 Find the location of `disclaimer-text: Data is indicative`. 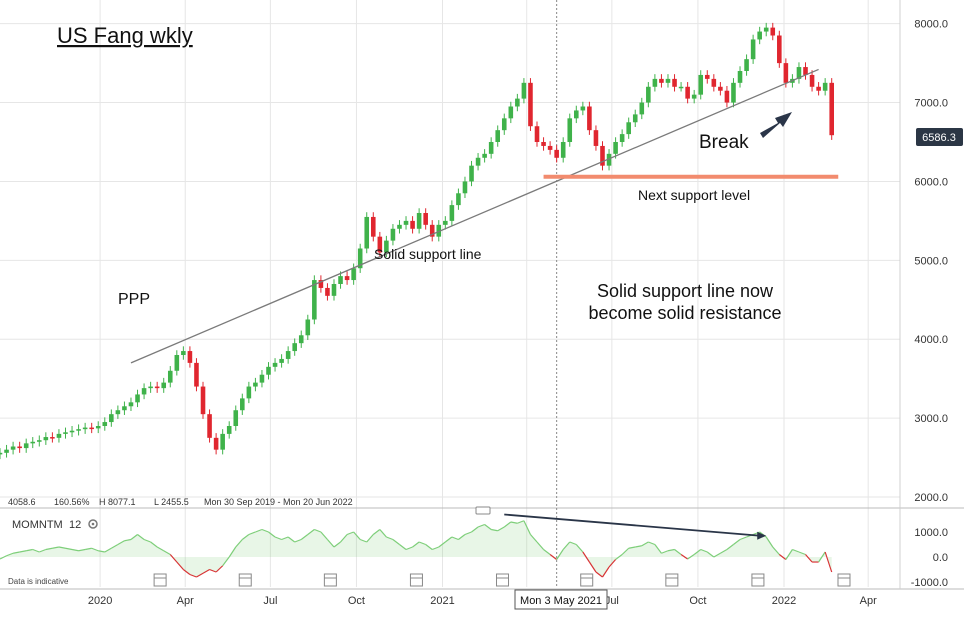

disclaimer-text: Data is indicative is located at coordinates (38, 581).